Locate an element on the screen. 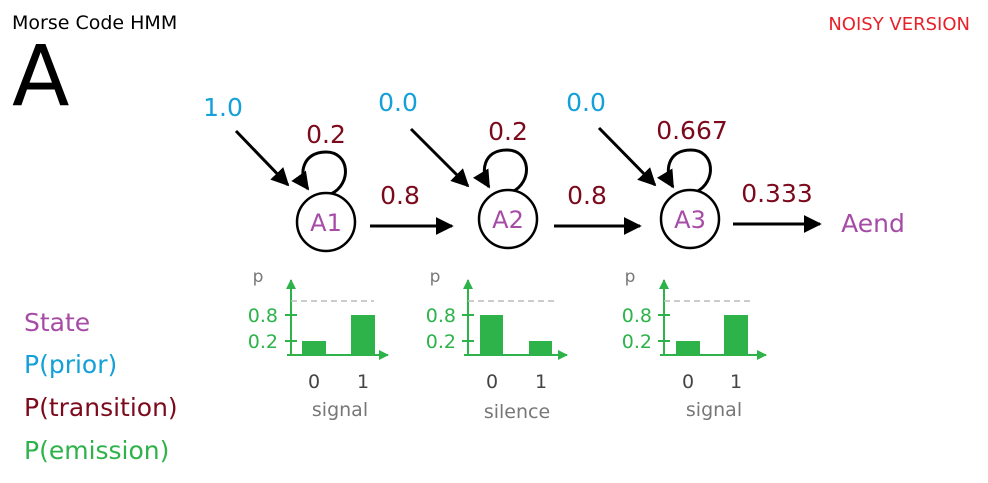 Image resolution: width=988 pixels, height=483 pixels. emission-xlabel-a2: silence is located at coordinates (517, 412).